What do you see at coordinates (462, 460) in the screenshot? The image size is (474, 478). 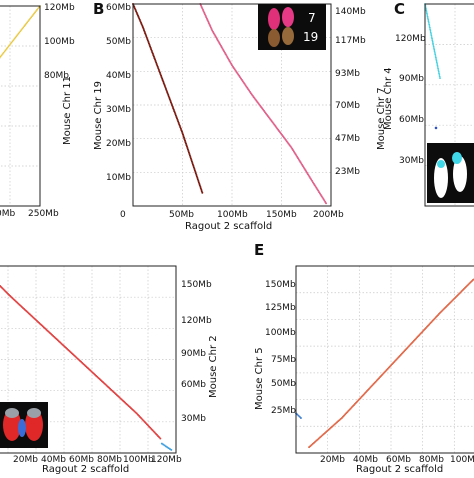 I see `panel-e-xtick-4: 100Mb` at bounding box center [462, 460].